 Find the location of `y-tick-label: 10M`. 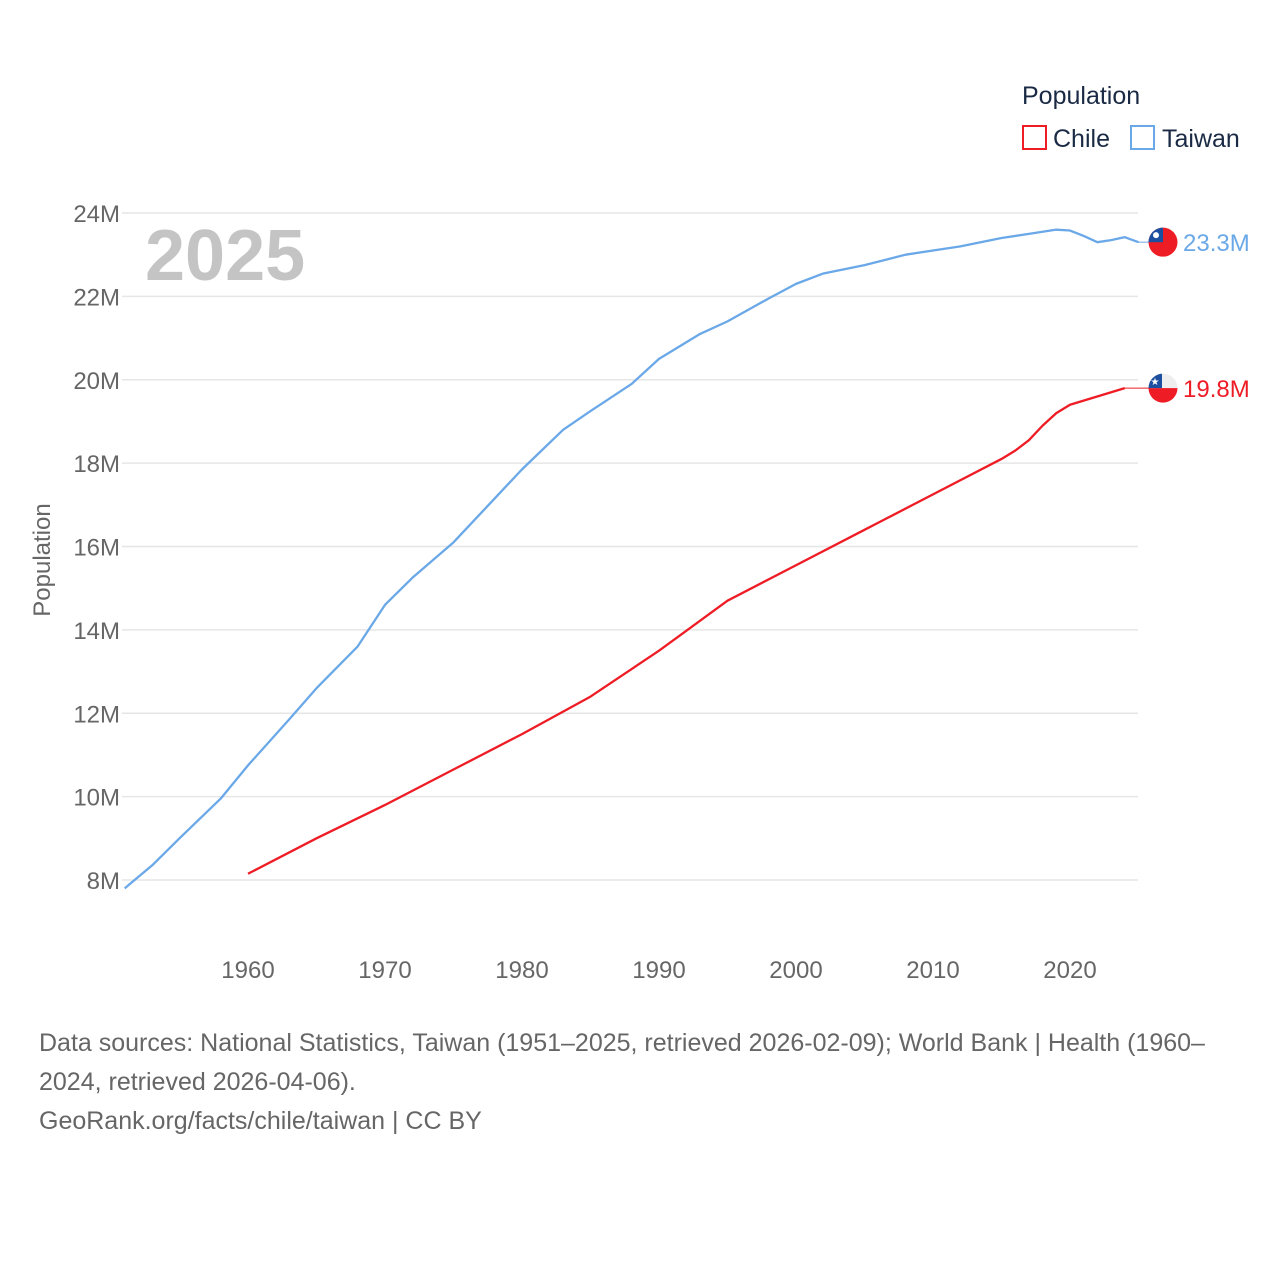

y-tick-label: 10M is located at coordinates (96, 798).